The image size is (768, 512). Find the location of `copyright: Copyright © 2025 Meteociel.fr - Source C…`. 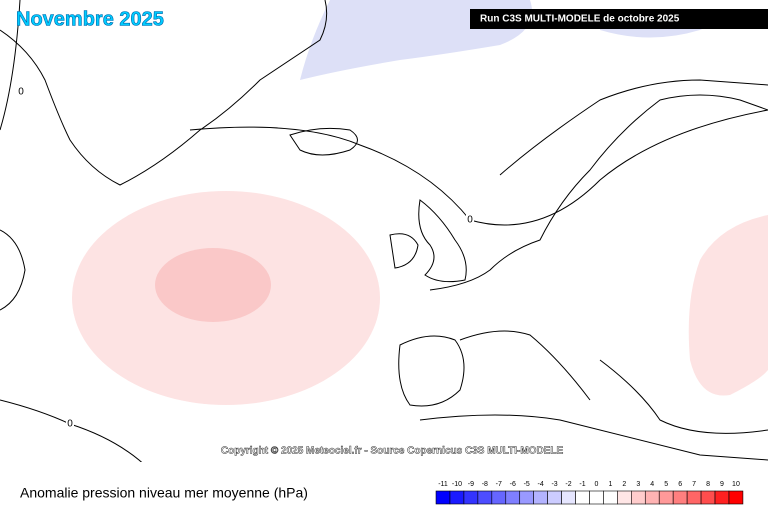

copyright: Copyright © 2025 Meteociel.fr - Source C… is located at coordinates (392, 451).